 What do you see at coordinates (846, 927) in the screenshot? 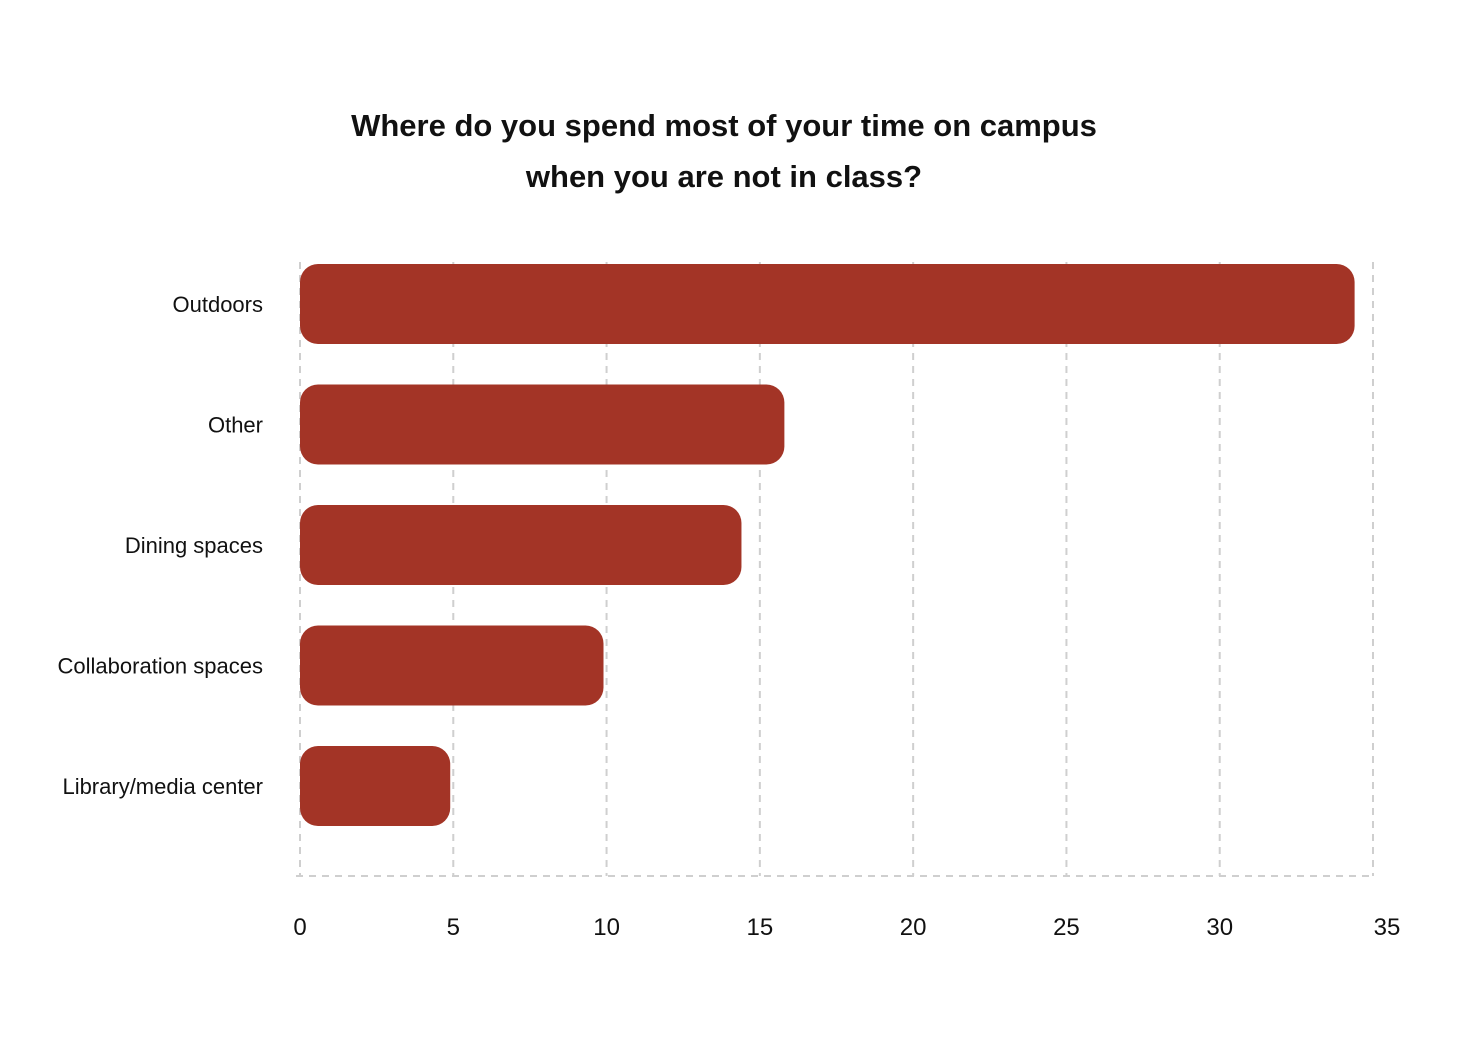
I see `x-axis-tick-labels: 0 5 10 15 20 25 30 35` at bounding box center [846, 927].